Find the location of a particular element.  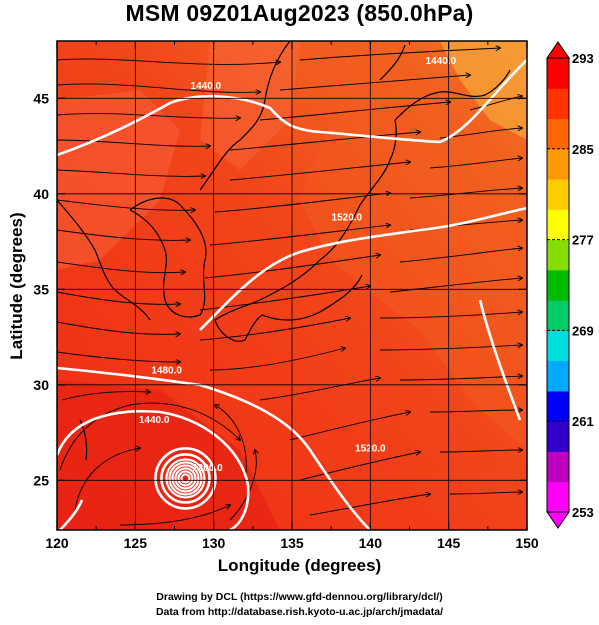

colorbar-tick-label: 261 is located at coordinates (583, 421).